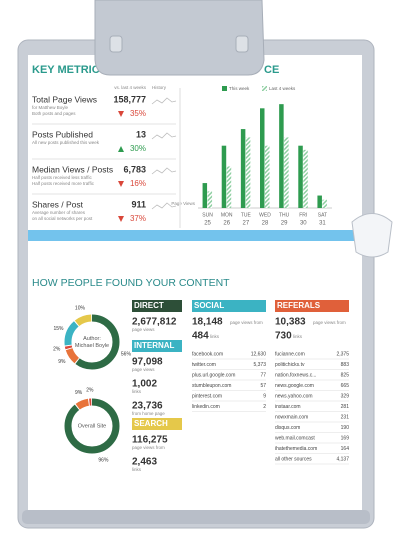 The height and width of the screenshot is (539, 400). Describe the element at coordinates (196, 517) in the screenshot. I see `holder-ledge` at that location.